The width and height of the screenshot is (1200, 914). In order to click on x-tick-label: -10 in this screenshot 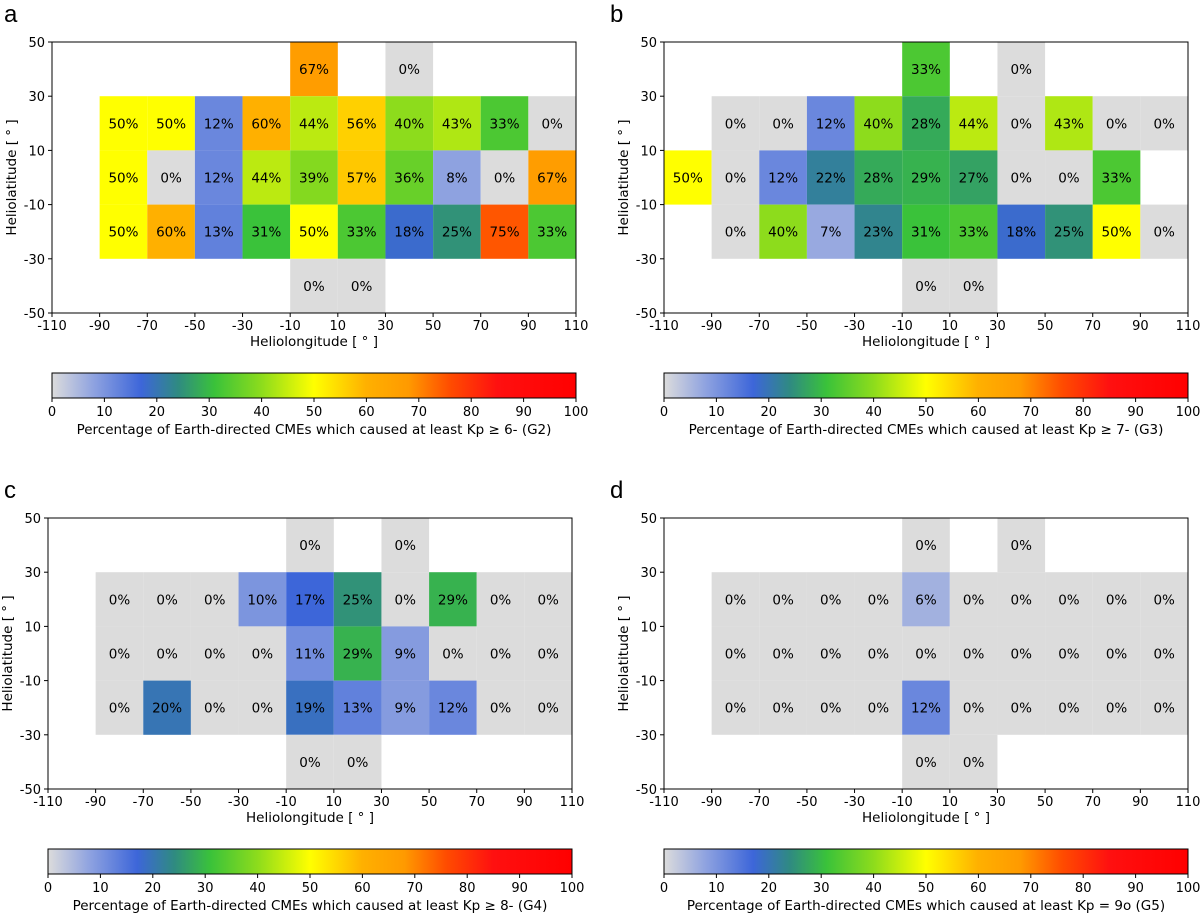, I will do `click(902, 326)`.